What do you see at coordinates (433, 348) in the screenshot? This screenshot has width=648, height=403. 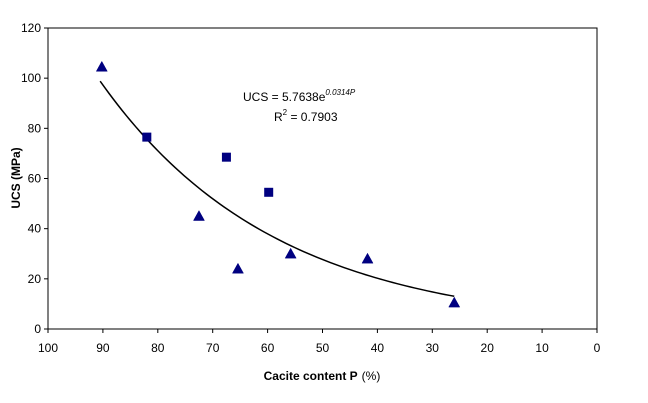 I see `x-tick-label: 30` at bounding box center [433, 348].